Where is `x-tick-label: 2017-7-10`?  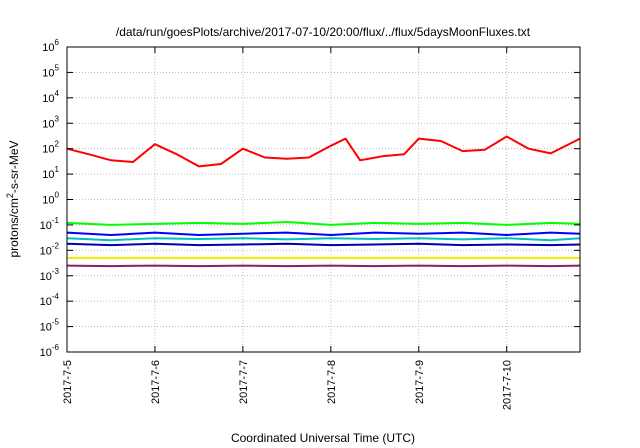 x-tick-label: 2017-7-10 is located at coordinates (508, 385).